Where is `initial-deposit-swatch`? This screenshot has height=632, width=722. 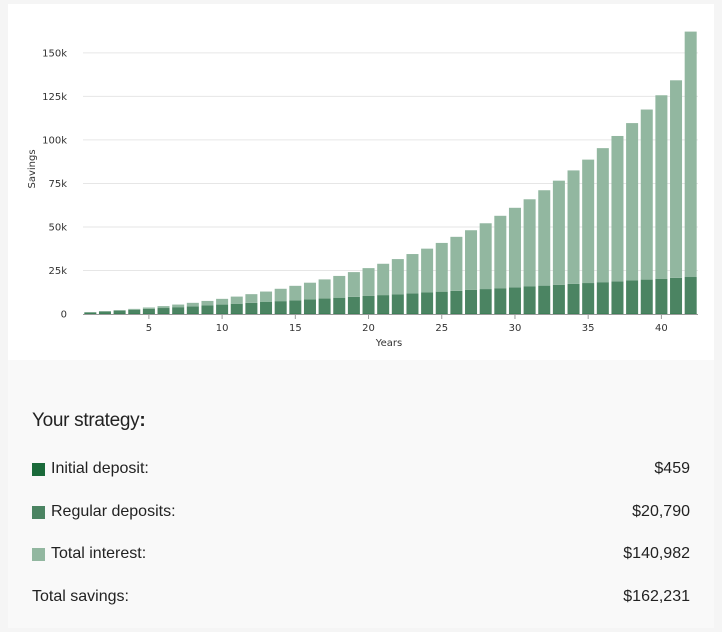
initial-deposit-swatch is located at coordinates (38, 469).